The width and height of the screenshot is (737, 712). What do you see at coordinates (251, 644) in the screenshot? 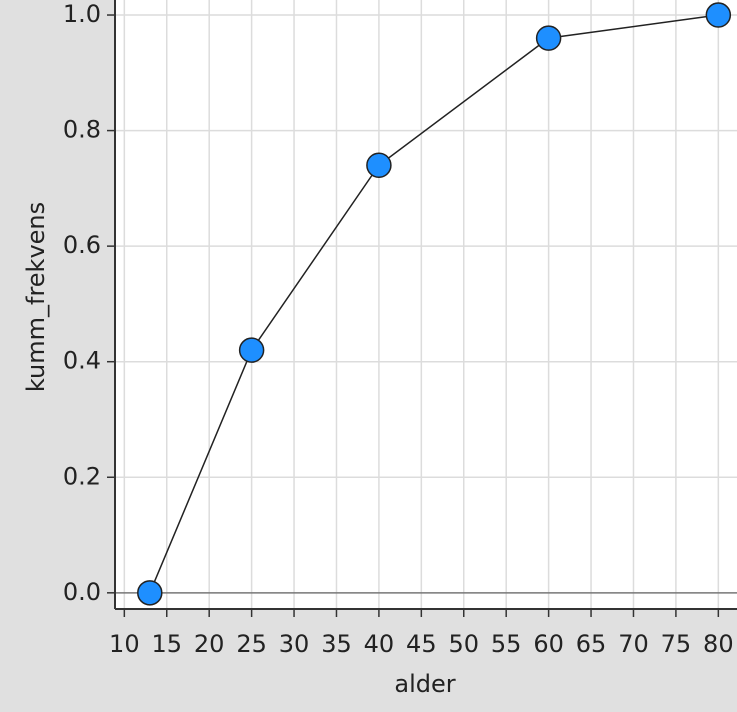
I see `x-tick-label: 25` at bounding box center [251, 644].